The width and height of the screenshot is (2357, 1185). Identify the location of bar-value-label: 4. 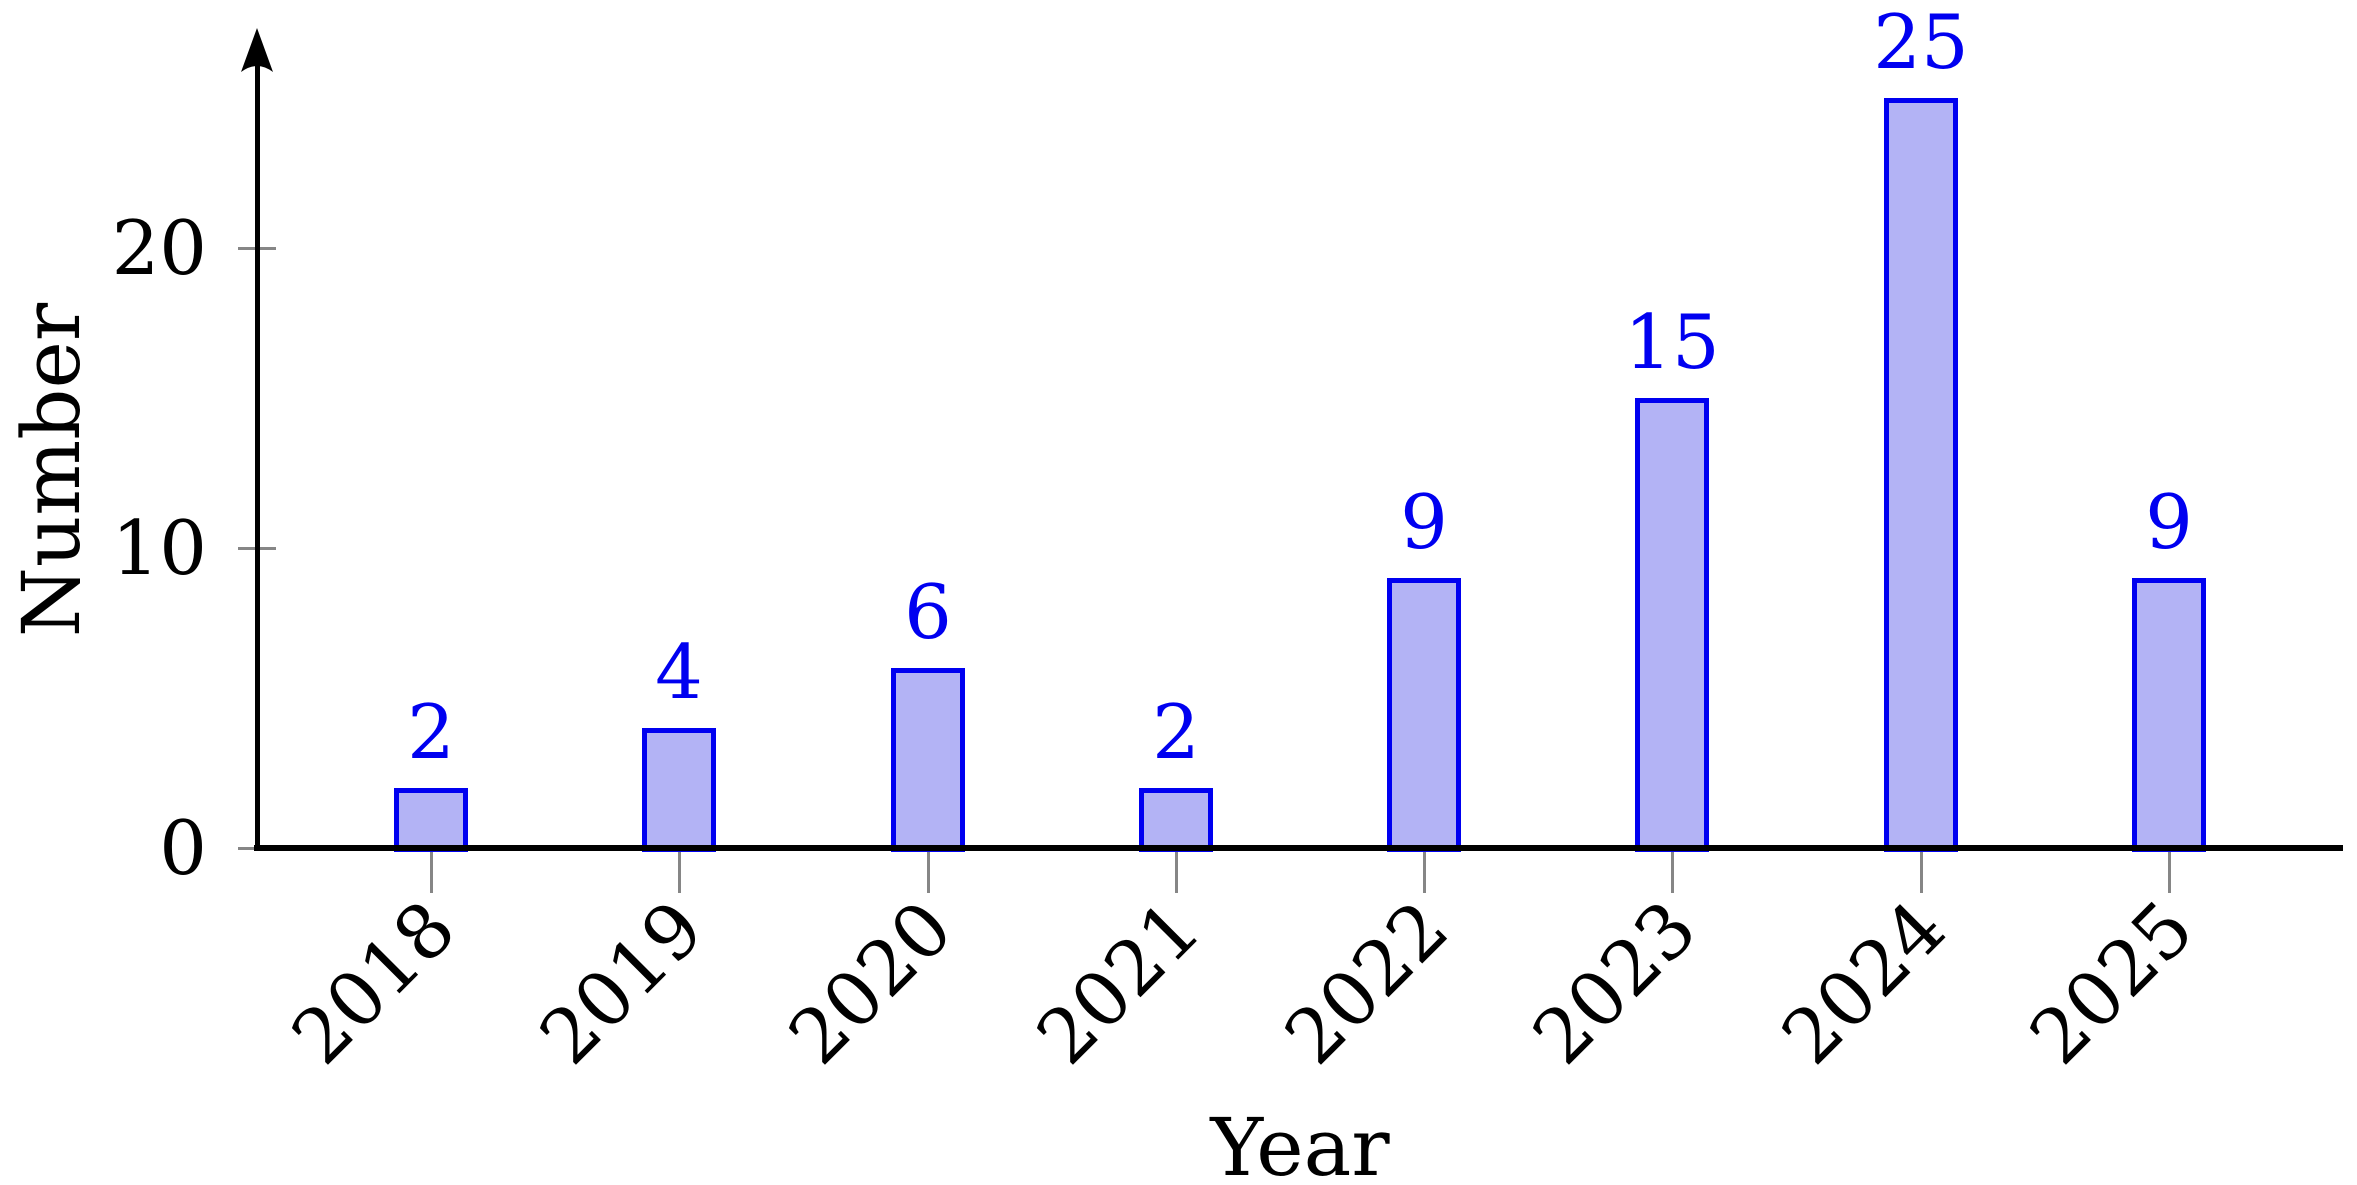
(679, 672).